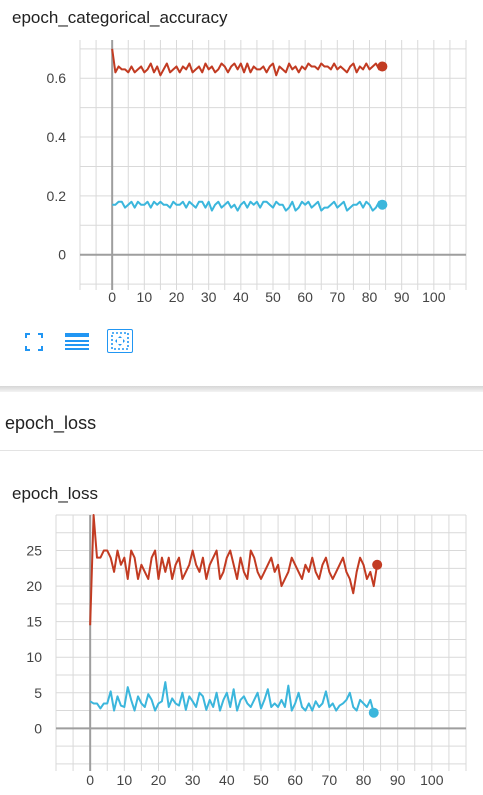  I want to click on y-tick-label: 0.6, so click(57, 78).